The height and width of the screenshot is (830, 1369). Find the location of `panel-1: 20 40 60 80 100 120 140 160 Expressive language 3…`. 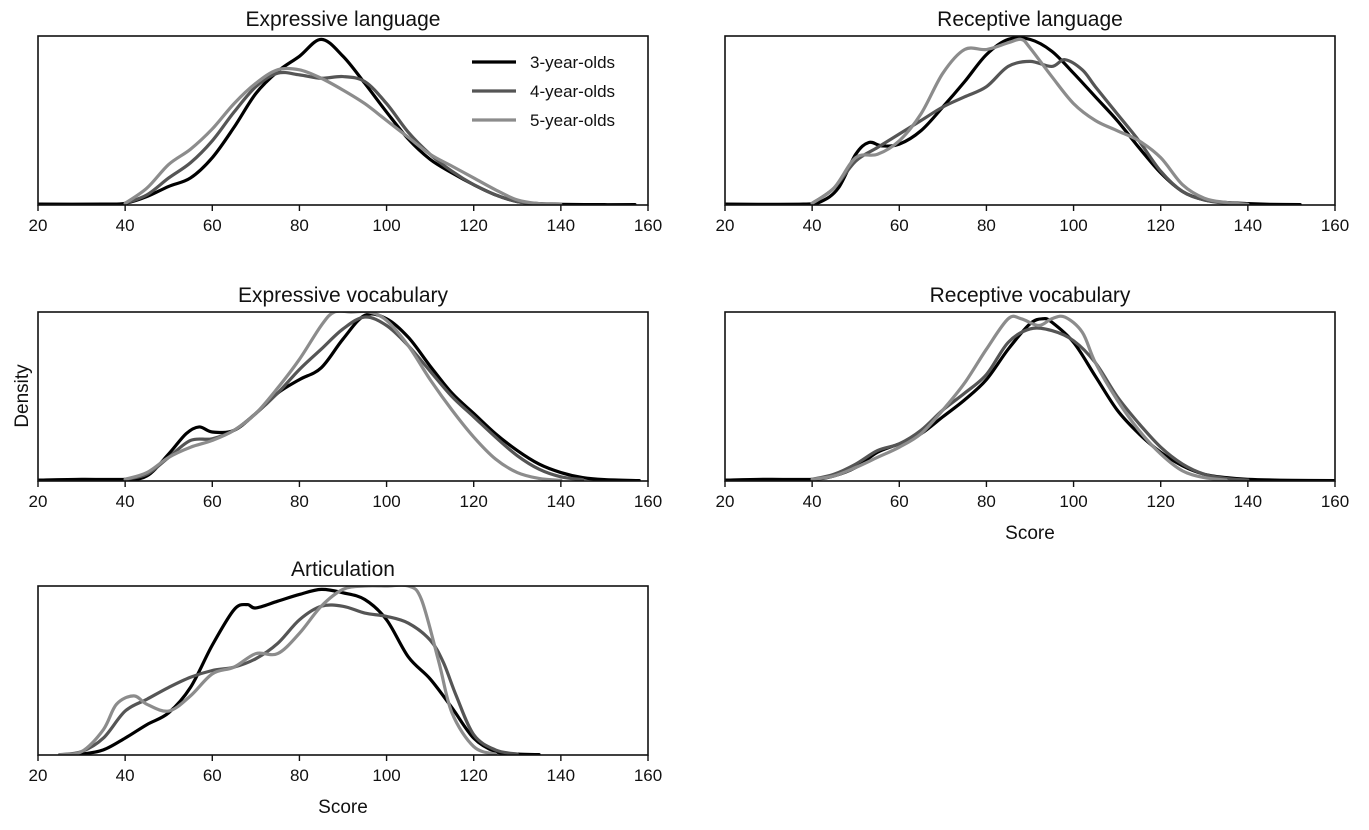

panel-1: 20 40 60 80 100 120 140 160 Expressive language 3… is located at coordinates (346, 121).